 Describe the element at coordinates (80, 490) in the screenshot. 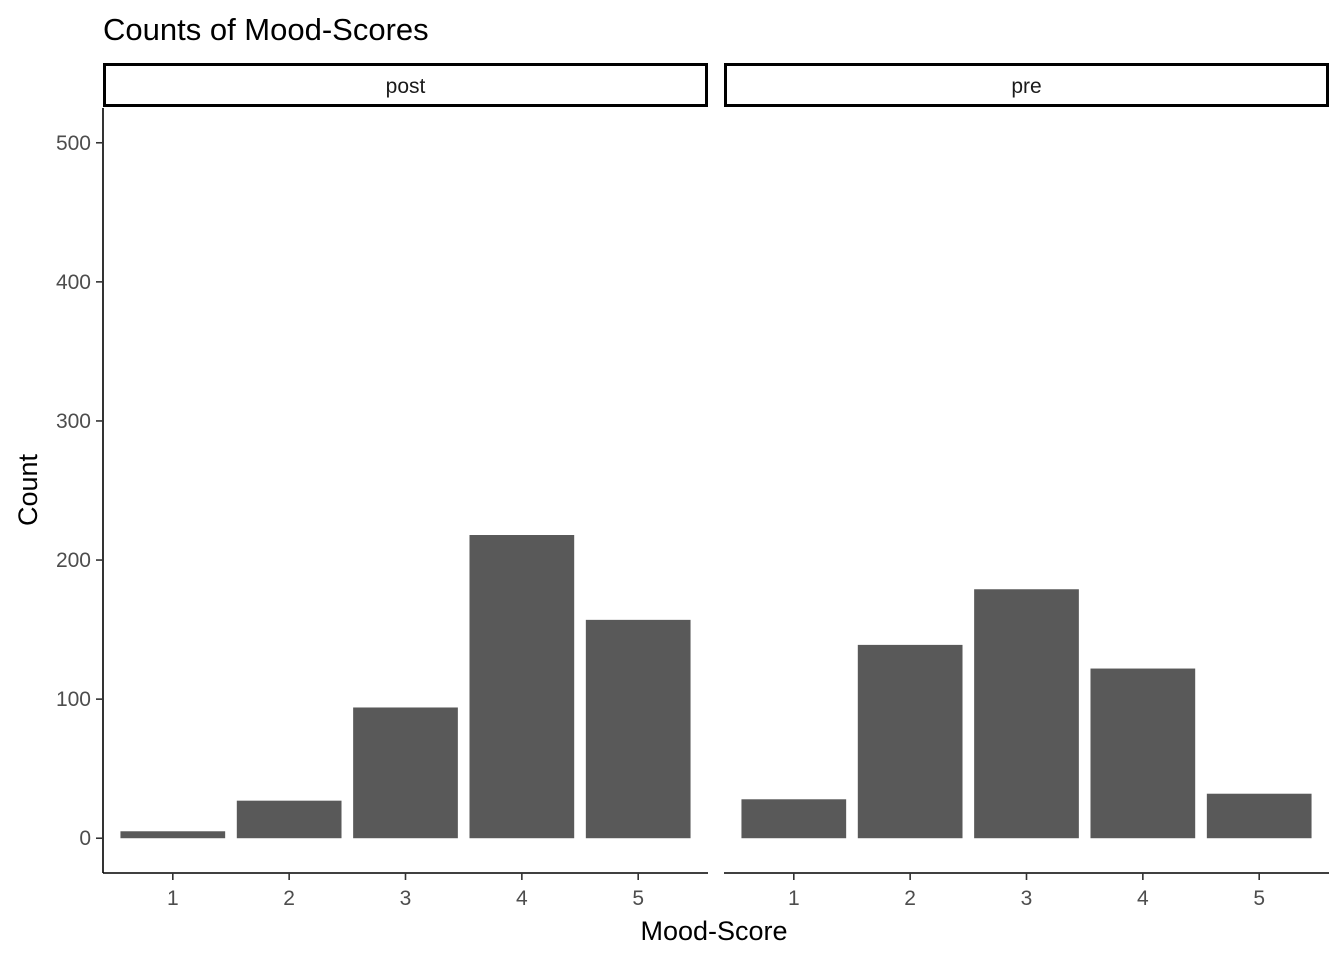

I see `y-axis: 0 100 200 300 400 500` at that location.